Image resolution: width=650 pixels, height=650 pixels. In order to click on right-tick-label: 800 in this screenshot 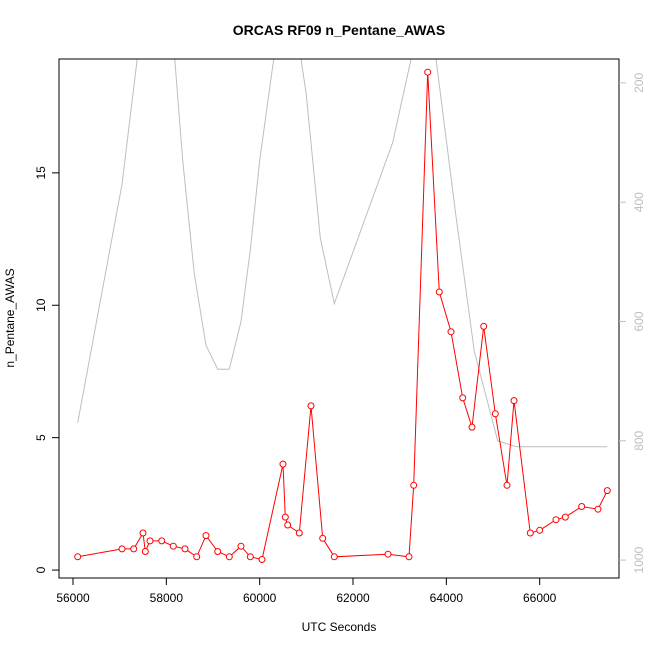, I will do `click(639, 440)`.